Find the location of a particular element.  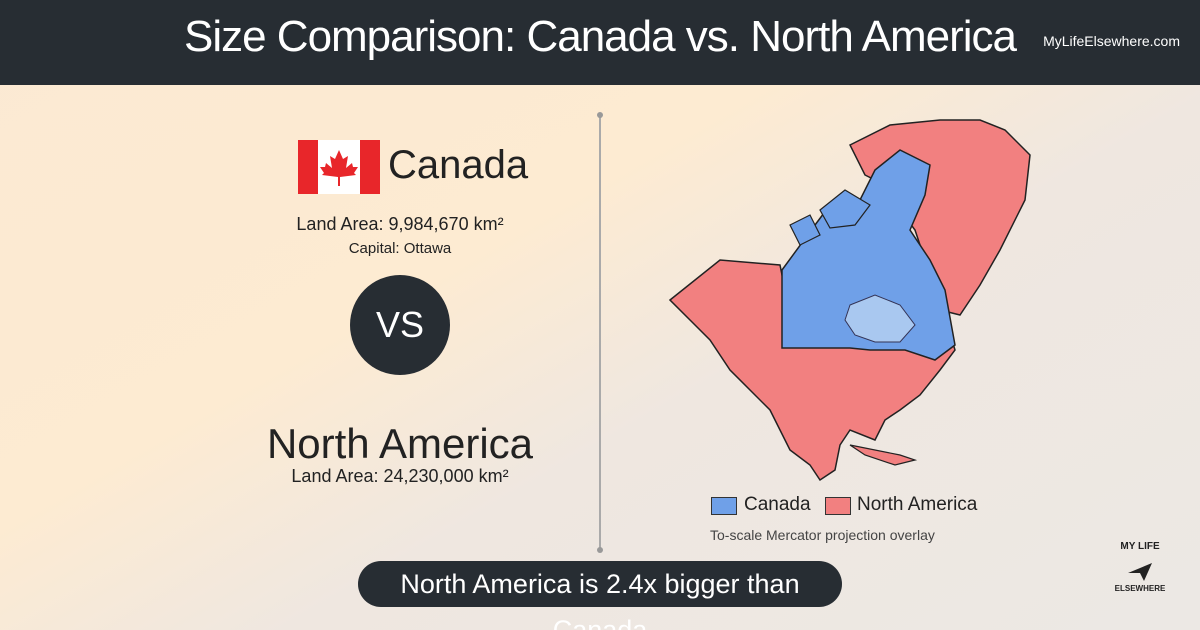

summary-banner: North America is 2.4x bigger than Canada is located at coordinates (600, 595).